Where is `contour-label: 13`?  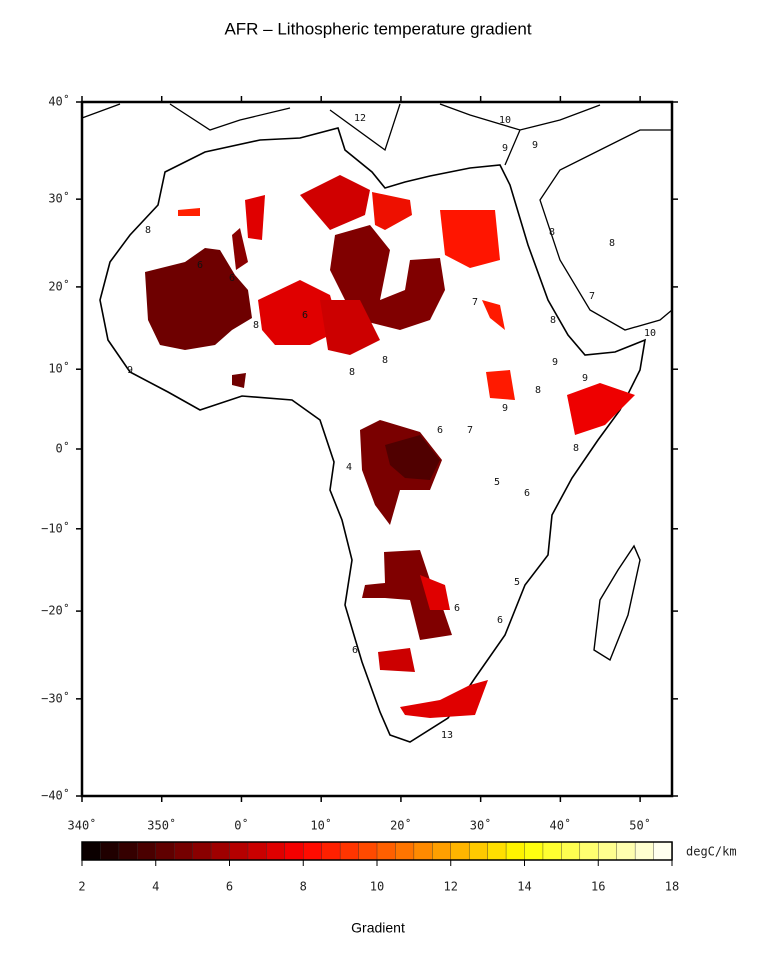
contour-label: 13 is located at coordinates (447, 735).